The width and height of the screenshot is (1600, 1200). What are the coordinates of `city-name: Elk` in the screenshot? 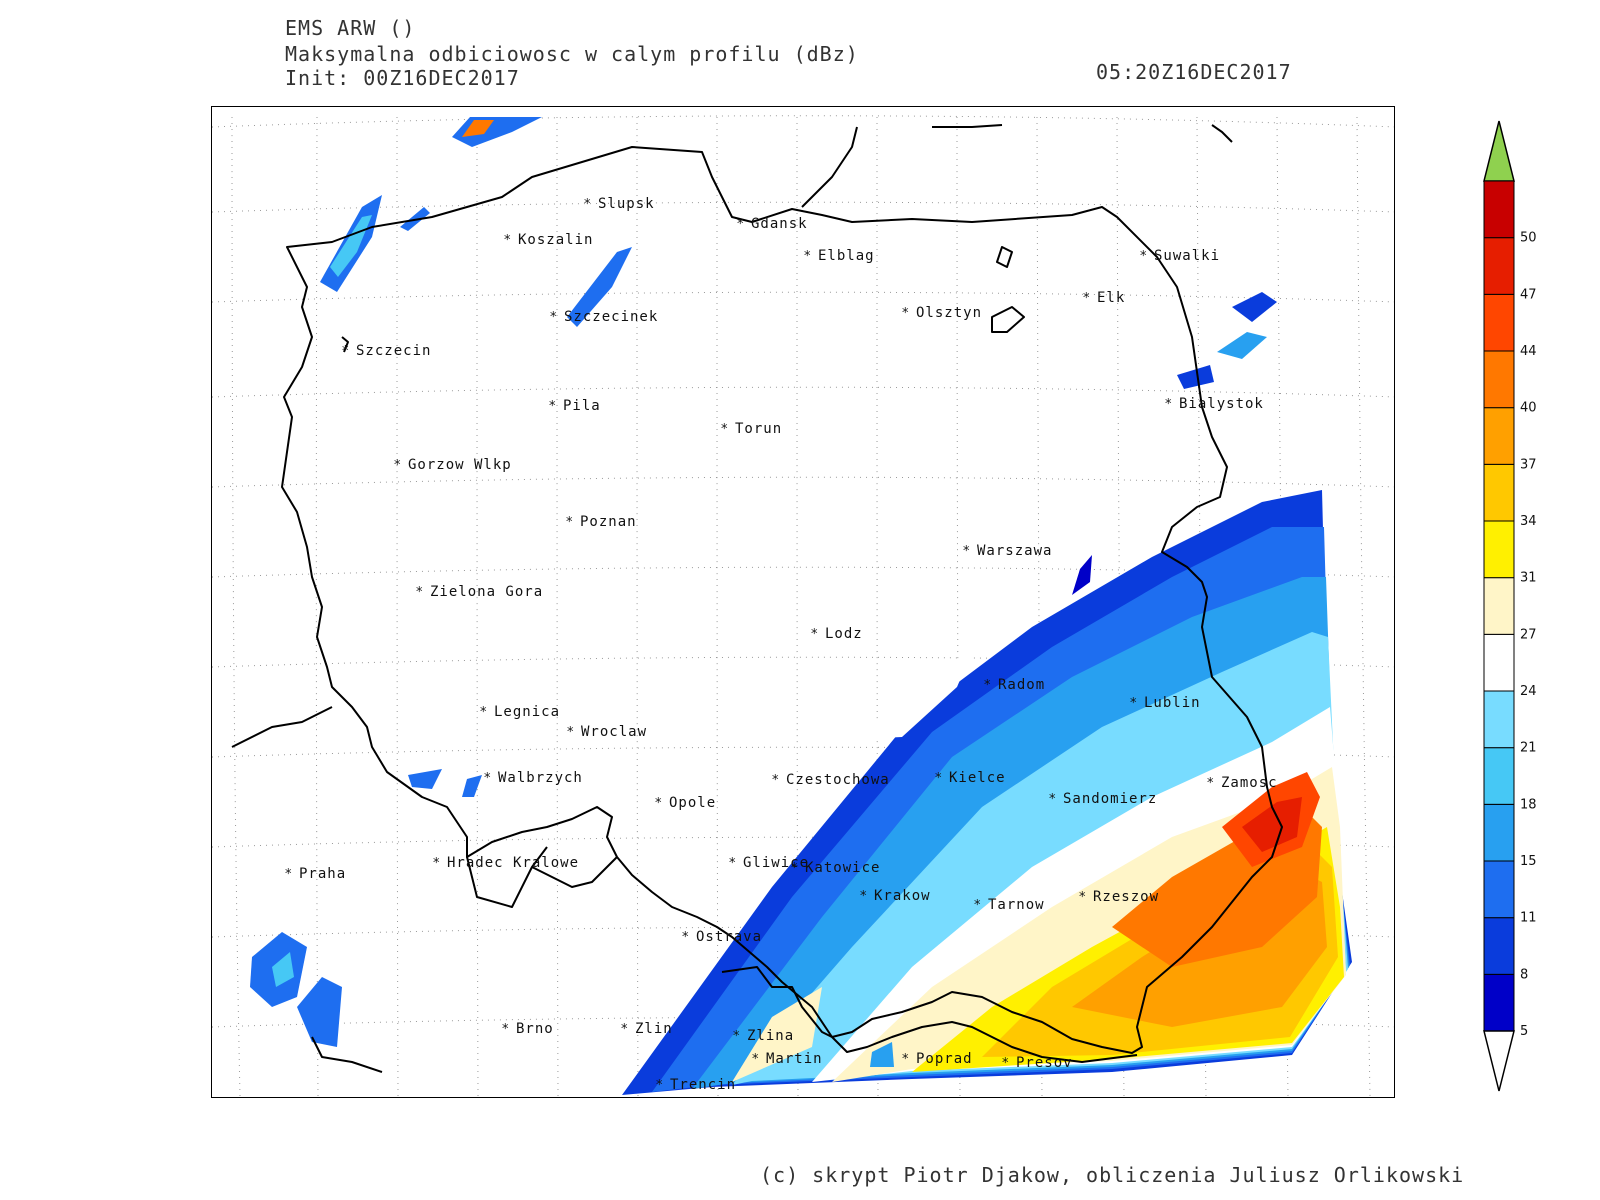 It's located at (1111, 298).